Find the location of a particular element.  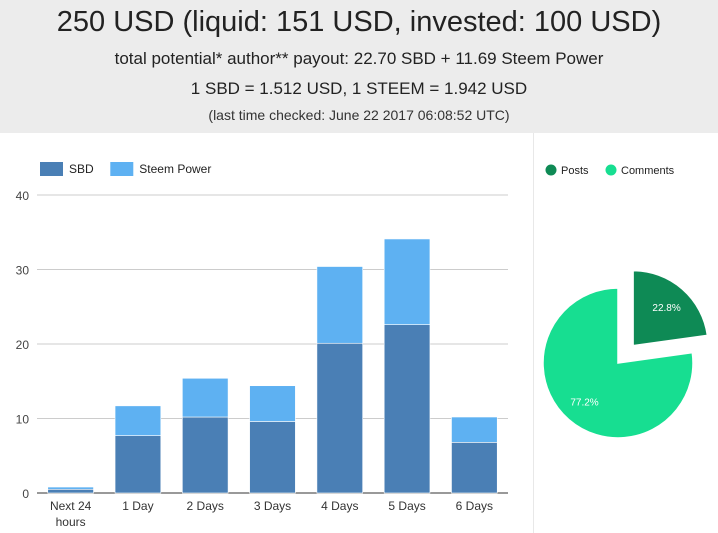

chart-divider is located at coordinates (533, 333).